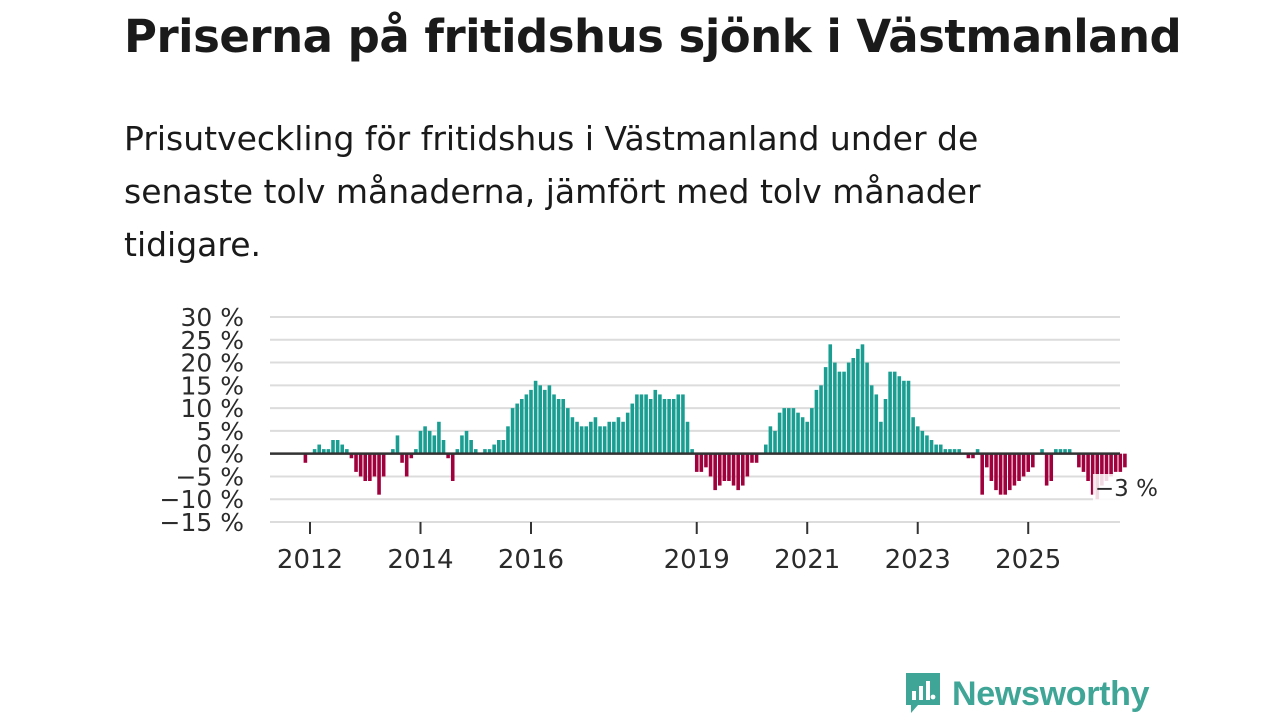  I want to click on annotation-bg, so click(1125, 488).